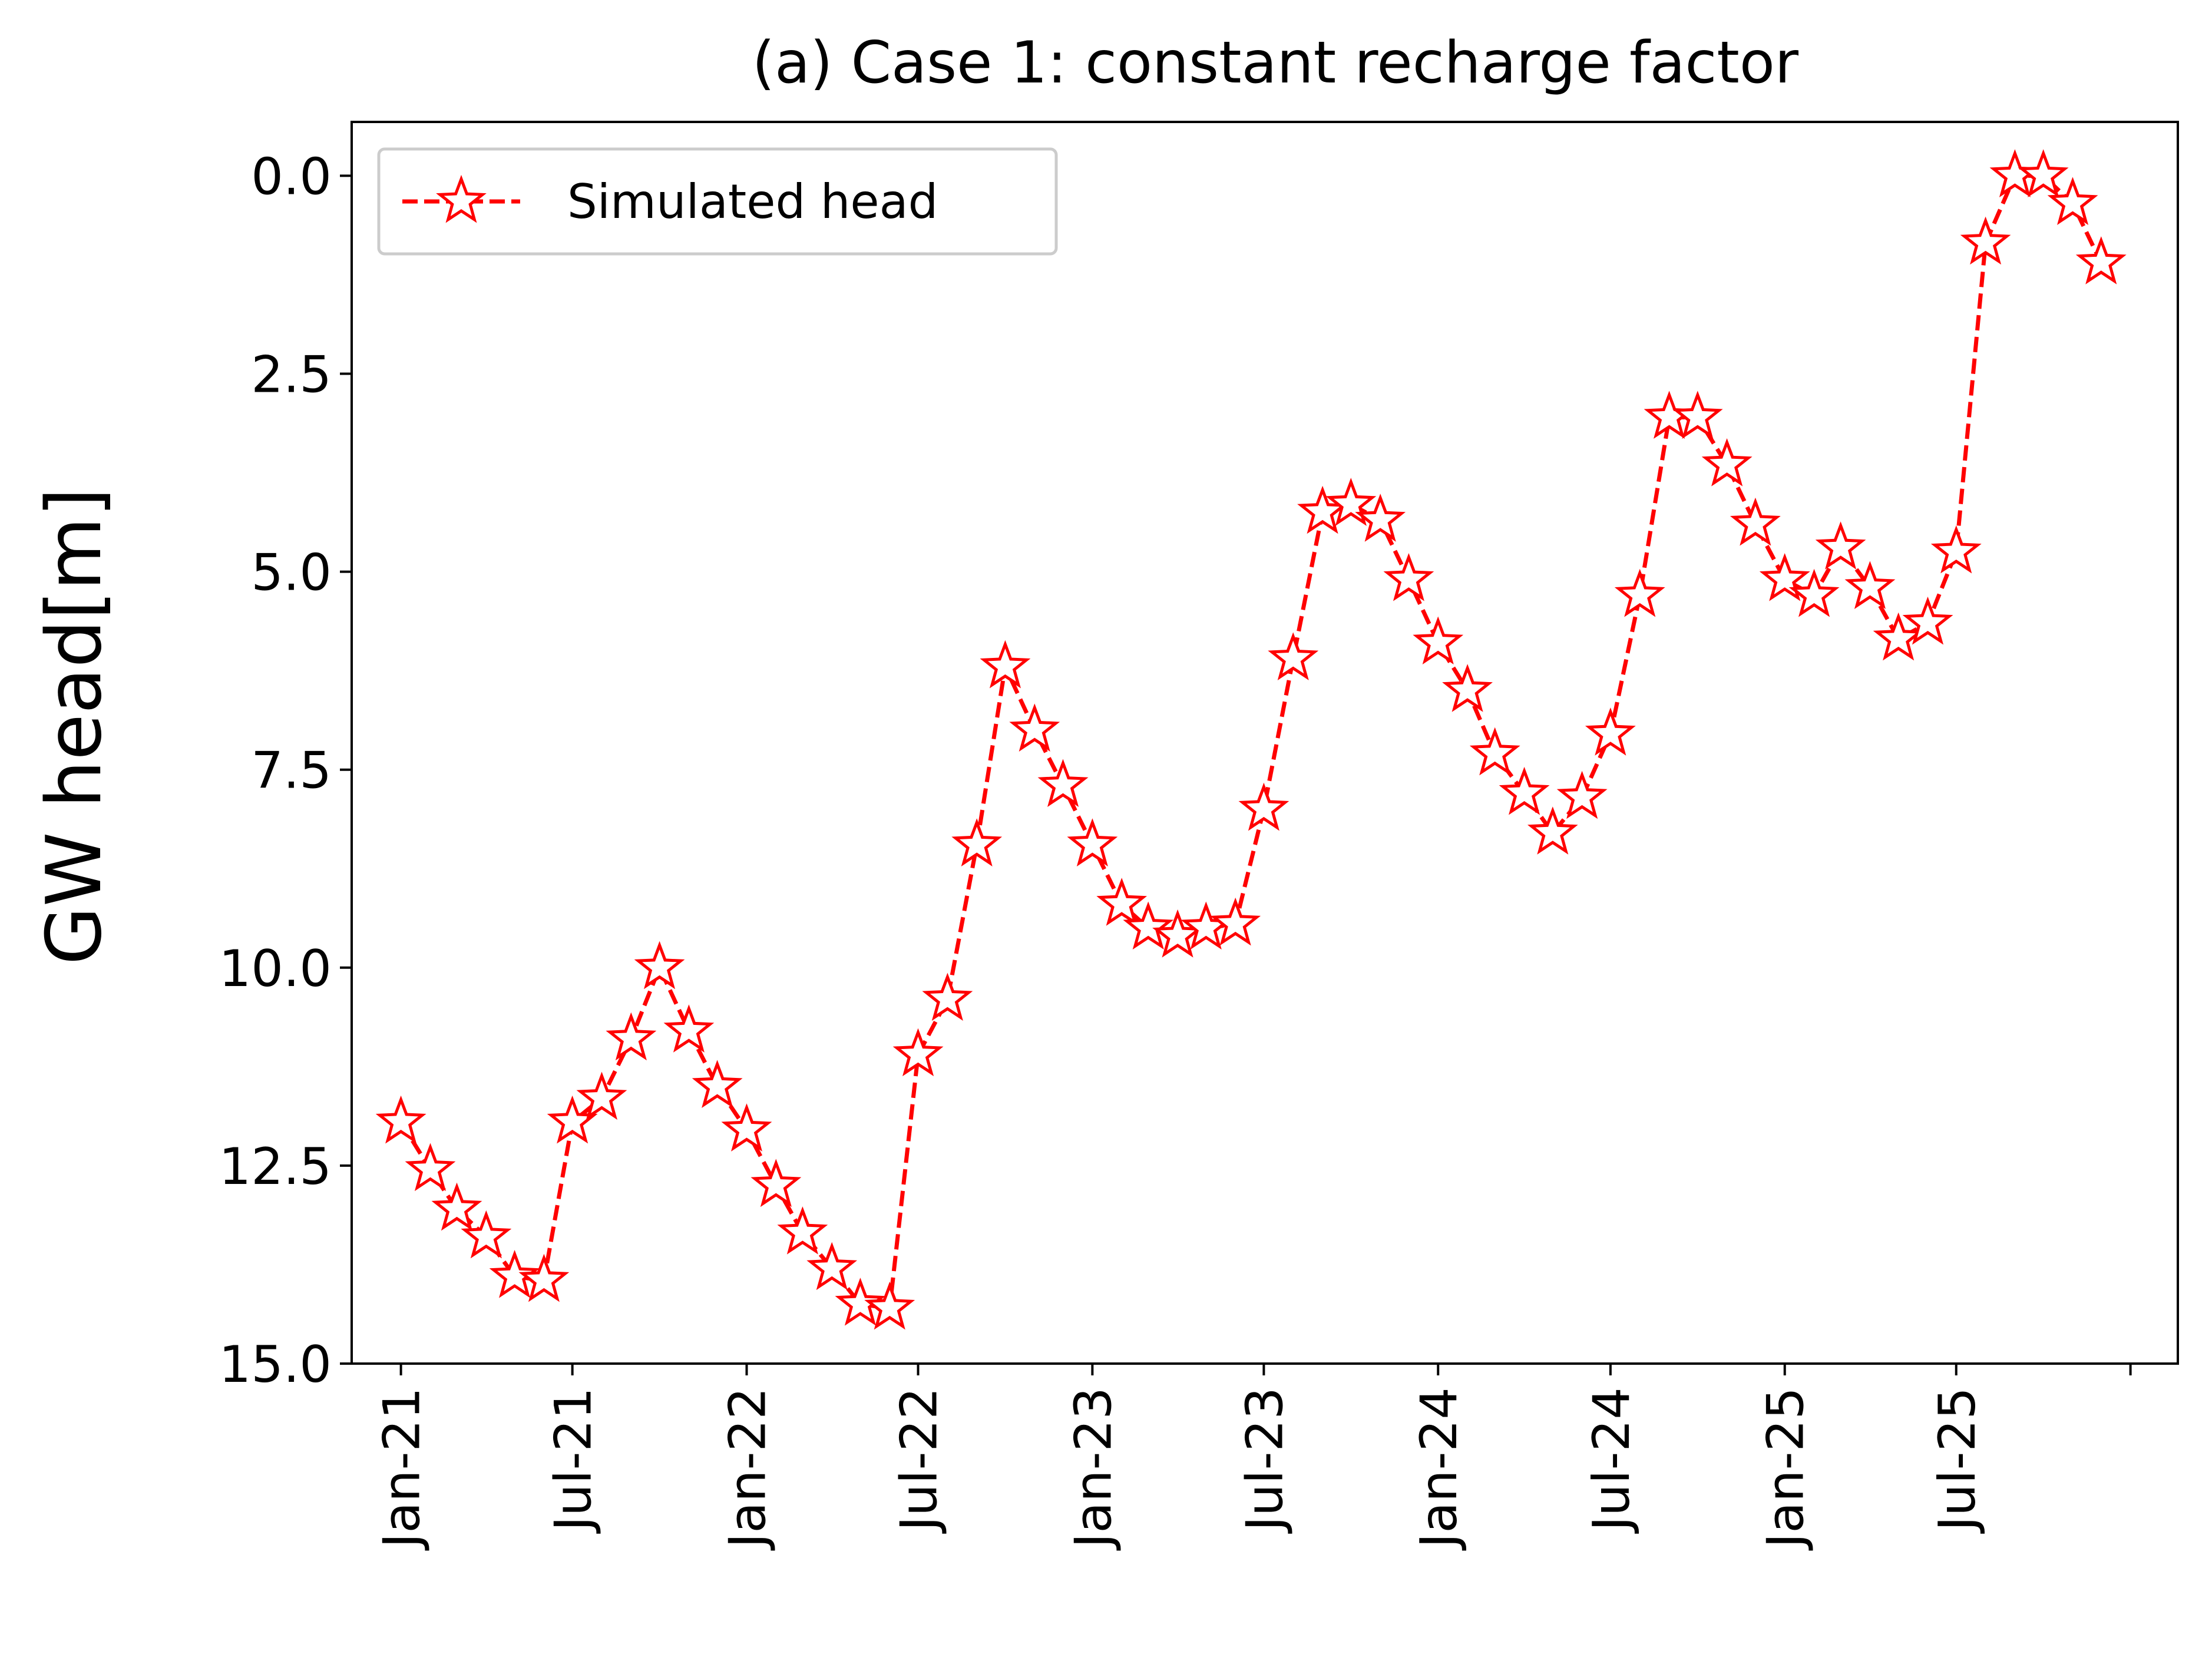 This screenshot has width=2212, height=1664. What do you see at coordinates (573, 1460) in the screenshot?
I see `x-tick-label: Jul-21` at bounding box center [573, 1460].